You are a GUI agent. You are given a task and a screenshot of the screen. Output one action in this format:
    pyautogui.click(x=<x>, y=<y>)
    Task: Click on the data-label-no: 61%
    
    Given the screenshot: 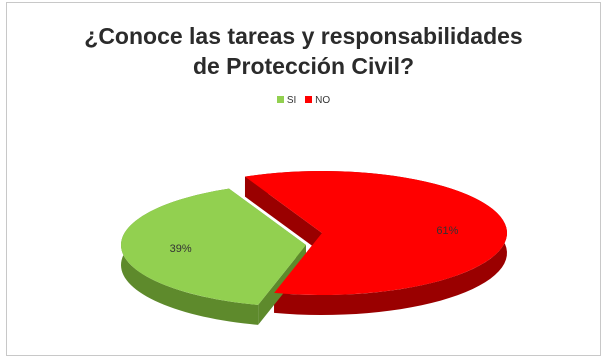 What is the action you would take?
    pyautogui.click(x=447, y=231)
    